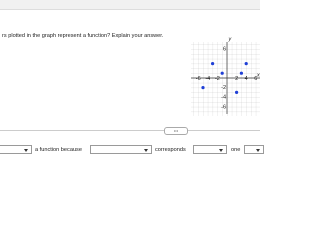 The image size is (320, 240). What do you see at coordinates (224, 50) in the screenshot?
I see `y-tick-label: 6` at bounding box center [224, 50].